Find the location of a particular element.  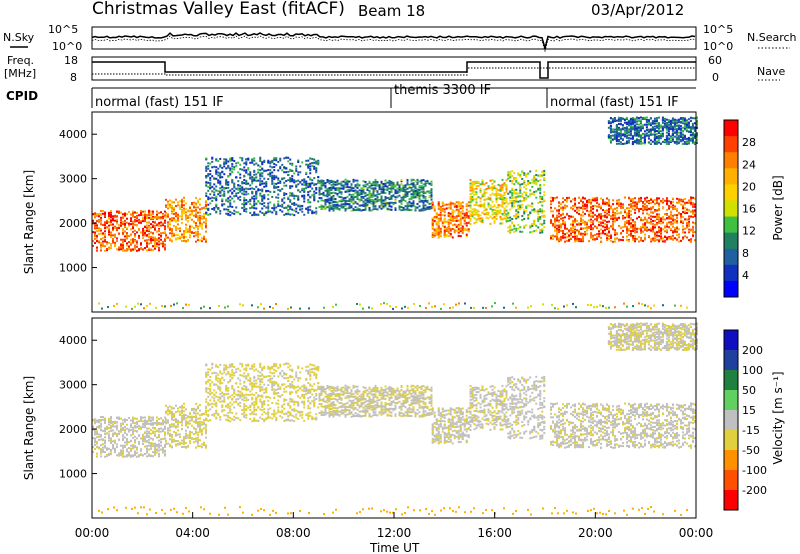

freq-left-tick-bottom: 8 is located at coordinates (73, 77).